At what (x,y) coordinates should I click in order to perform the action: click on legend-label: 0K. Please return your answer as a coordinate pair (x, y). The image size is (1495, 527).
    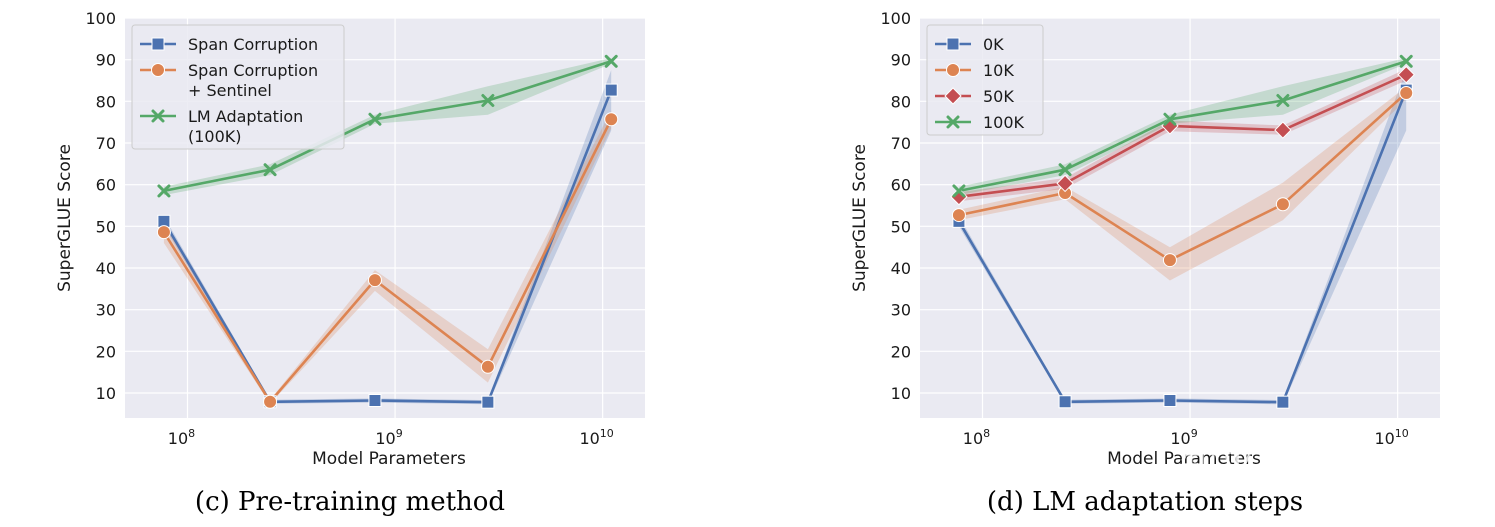
    Looking at the image, I should click on (993, 44).